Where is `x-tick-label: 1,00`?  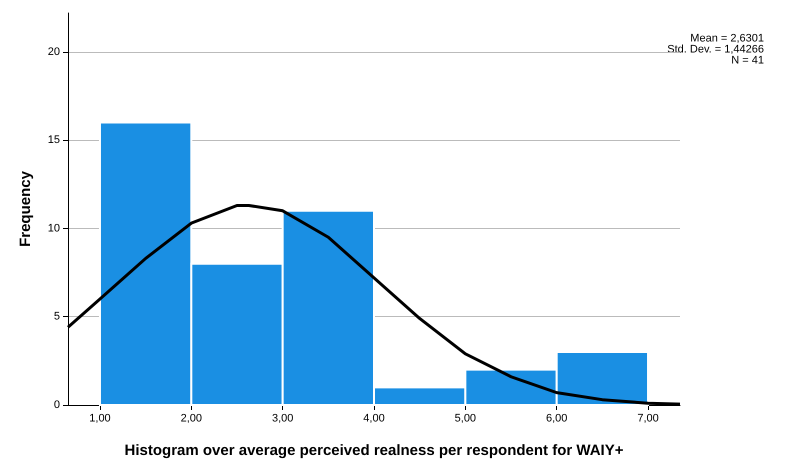 x-tick-label: 1,00 is located at coordinates (100, 418).